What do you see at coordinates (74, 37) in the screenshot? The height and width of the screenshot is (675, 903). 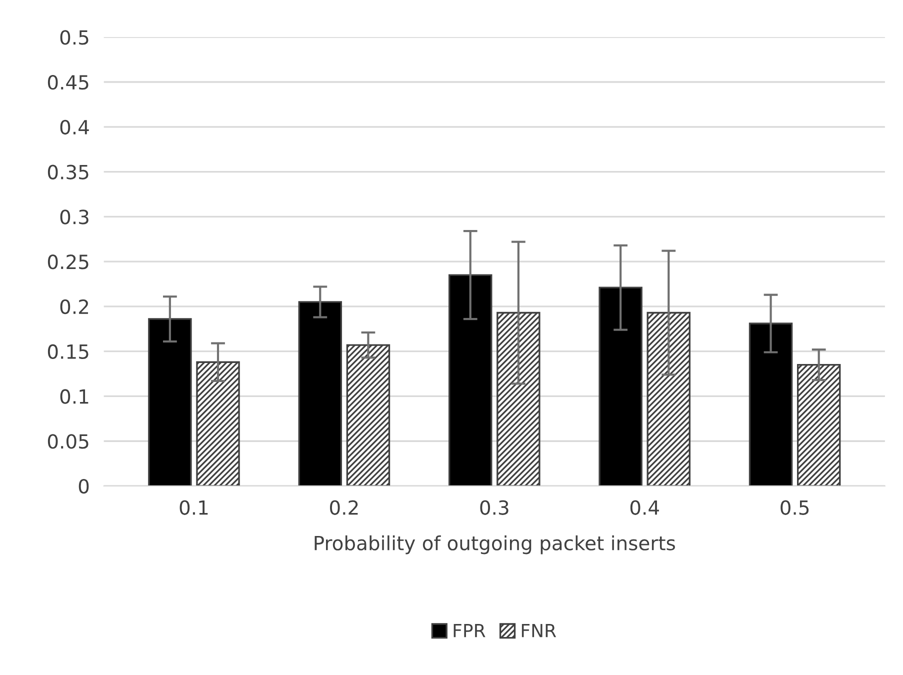 I see `y-tick-label: 0.5` at bounding box center [74, 37].